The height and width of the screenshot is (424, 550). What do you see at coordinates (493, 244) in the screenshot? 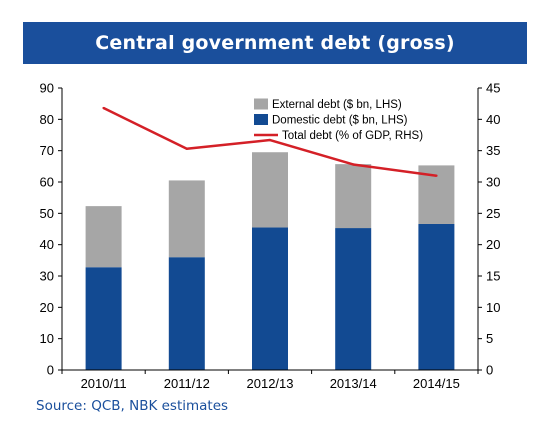
I see `right-tick-label-20: 20` at bounding box center [493, 244].